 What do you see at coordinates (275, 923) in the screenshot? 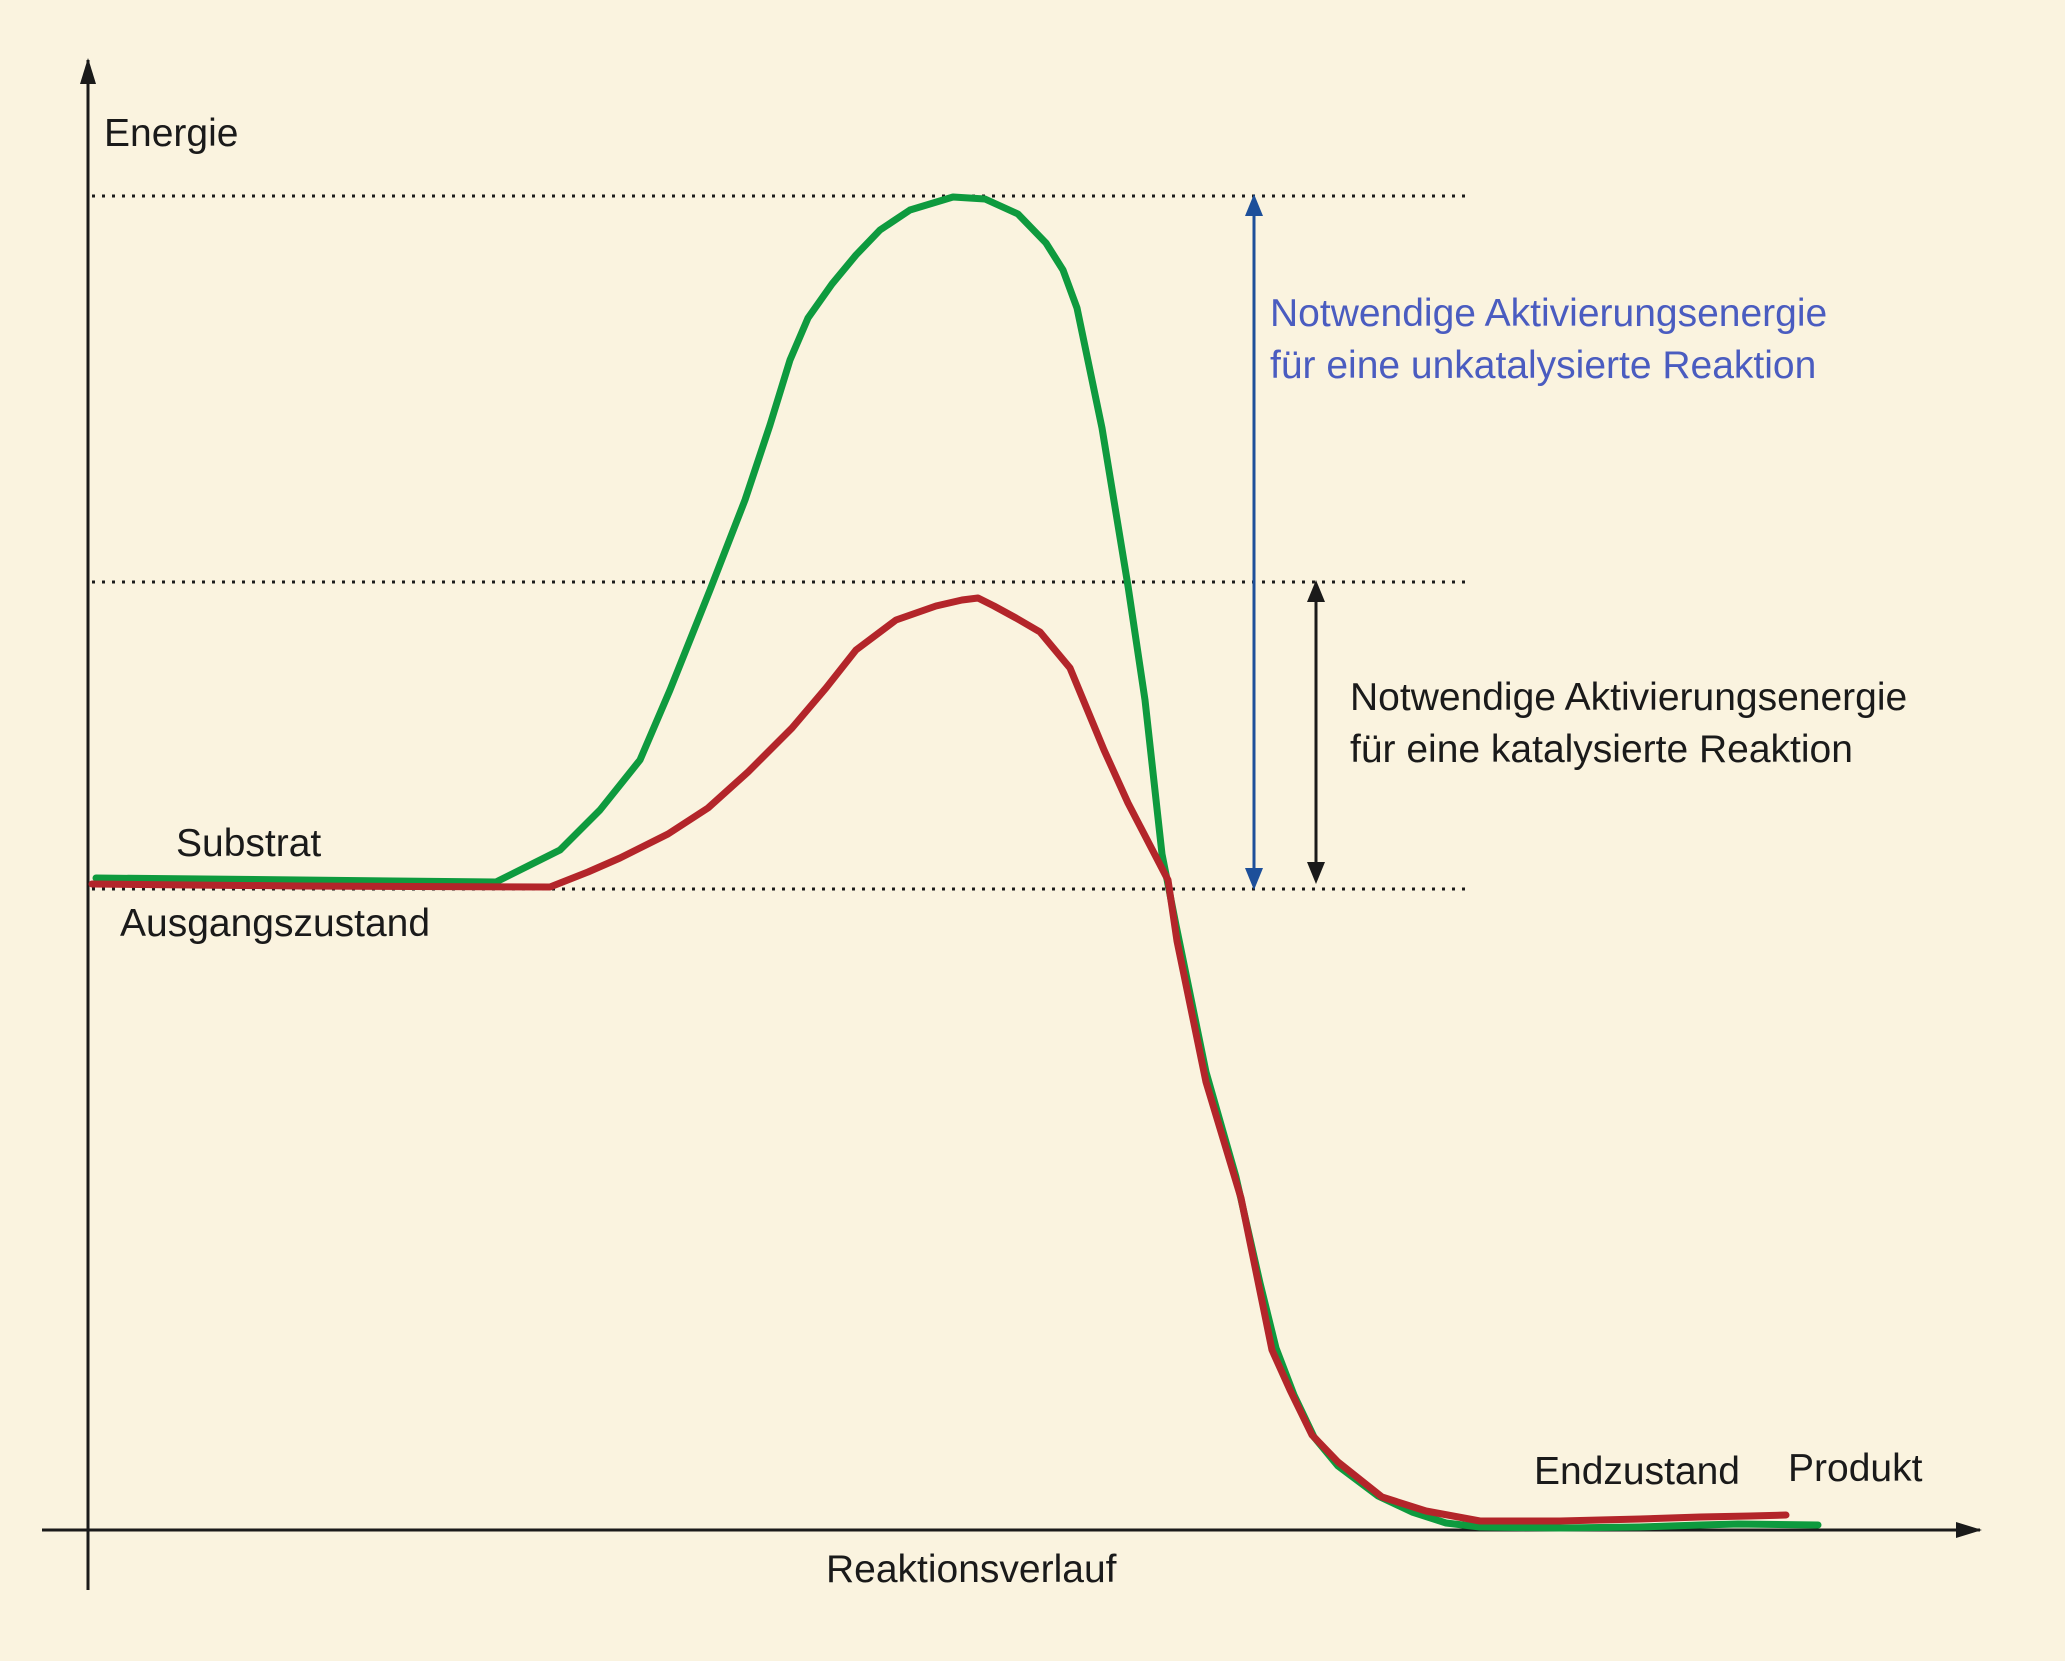
I see `initial-state-label: Ausgangszustand` at bounding box center [275, 923].